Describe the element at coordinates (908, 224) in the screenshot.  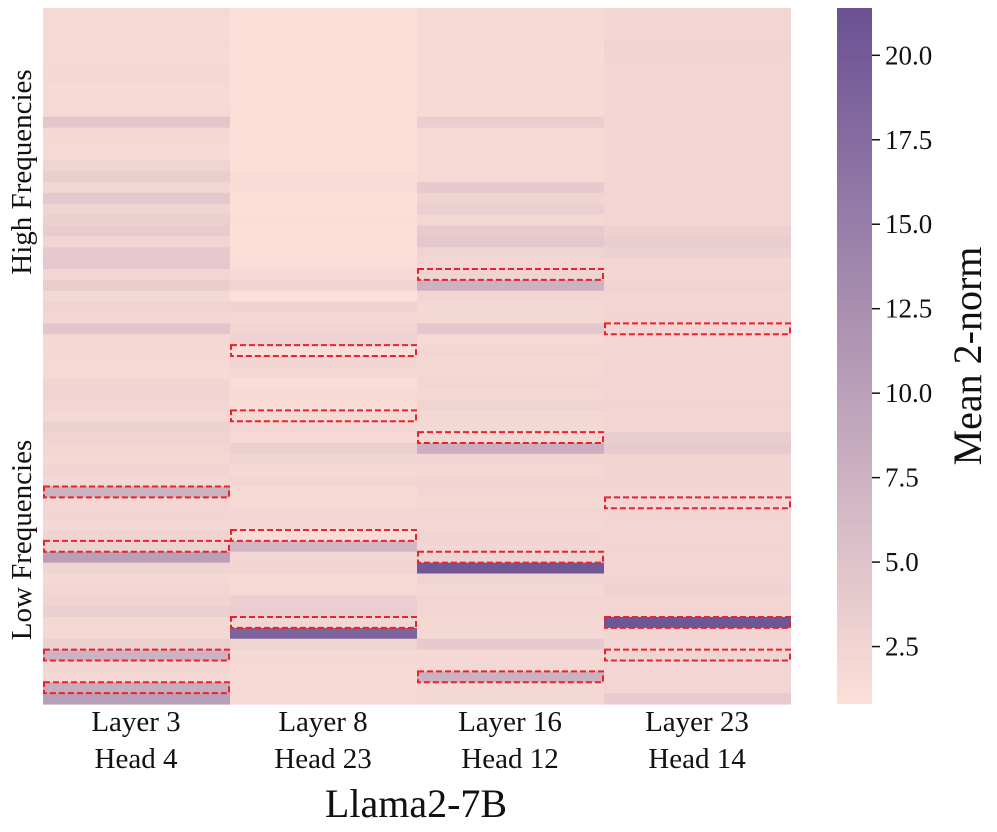
I see `colorbar-tick-label: 15.0` at that location.